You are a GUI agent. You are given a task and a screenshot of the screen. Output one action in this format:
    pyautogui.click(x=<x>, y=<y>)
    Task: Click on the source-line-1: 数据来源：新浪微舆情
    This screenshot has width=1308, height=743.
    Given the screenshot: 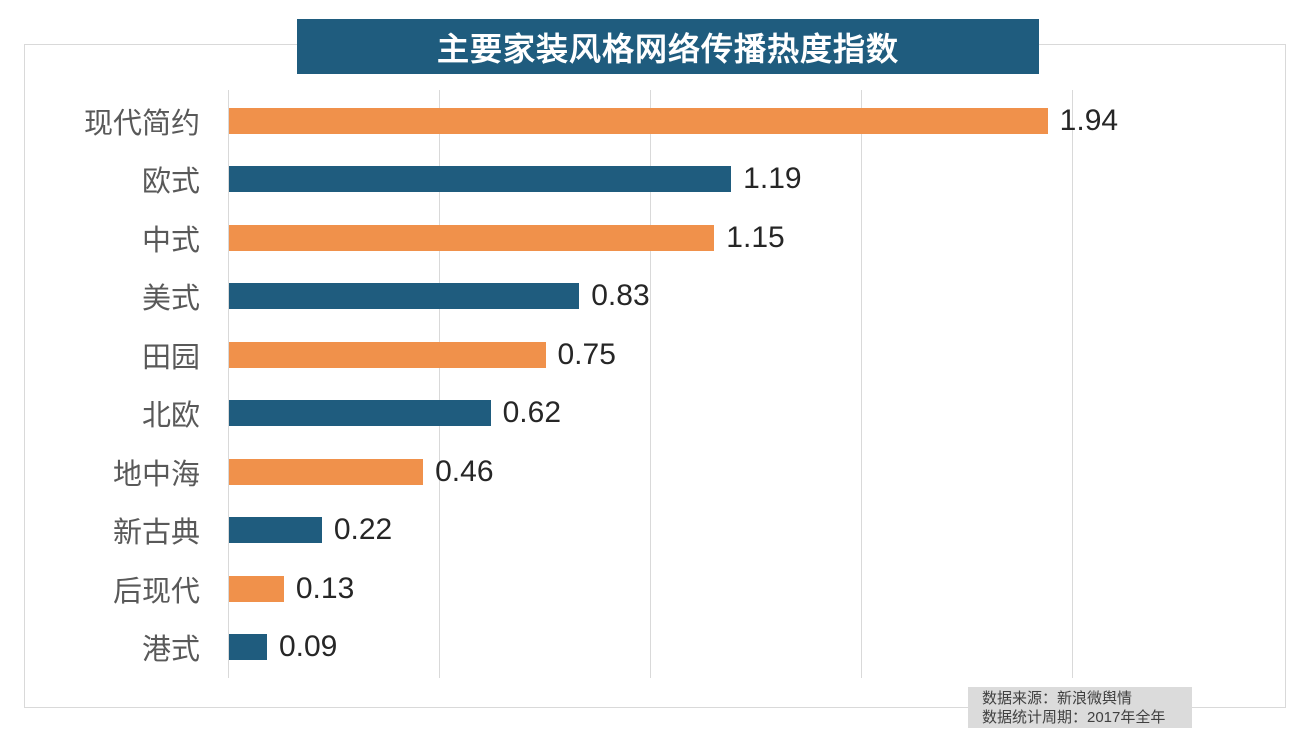 What is the action you would take?
    pyautogui.click(x=1057, y=698)
    